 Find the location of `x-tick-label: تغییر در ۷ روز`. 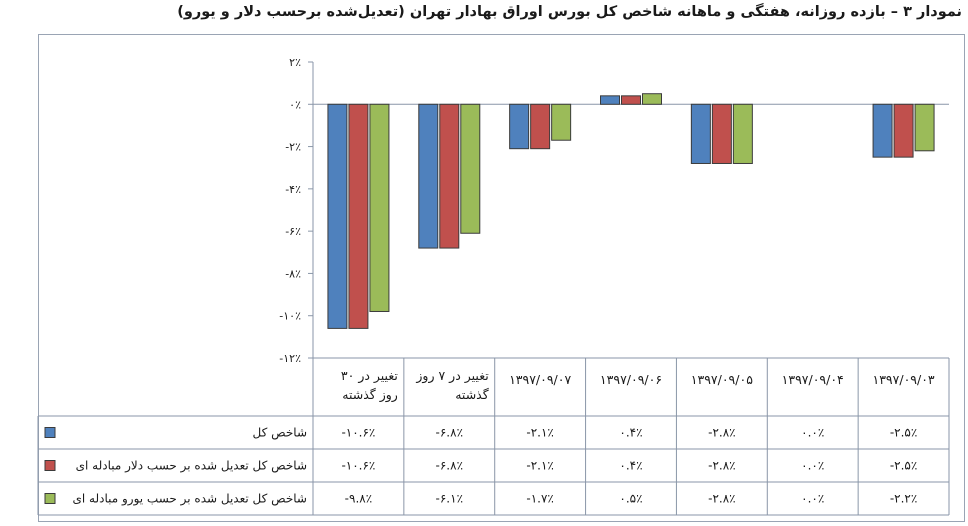

x-tick-label: تغییر در ۷ روز is located at coordinates (452, 376).